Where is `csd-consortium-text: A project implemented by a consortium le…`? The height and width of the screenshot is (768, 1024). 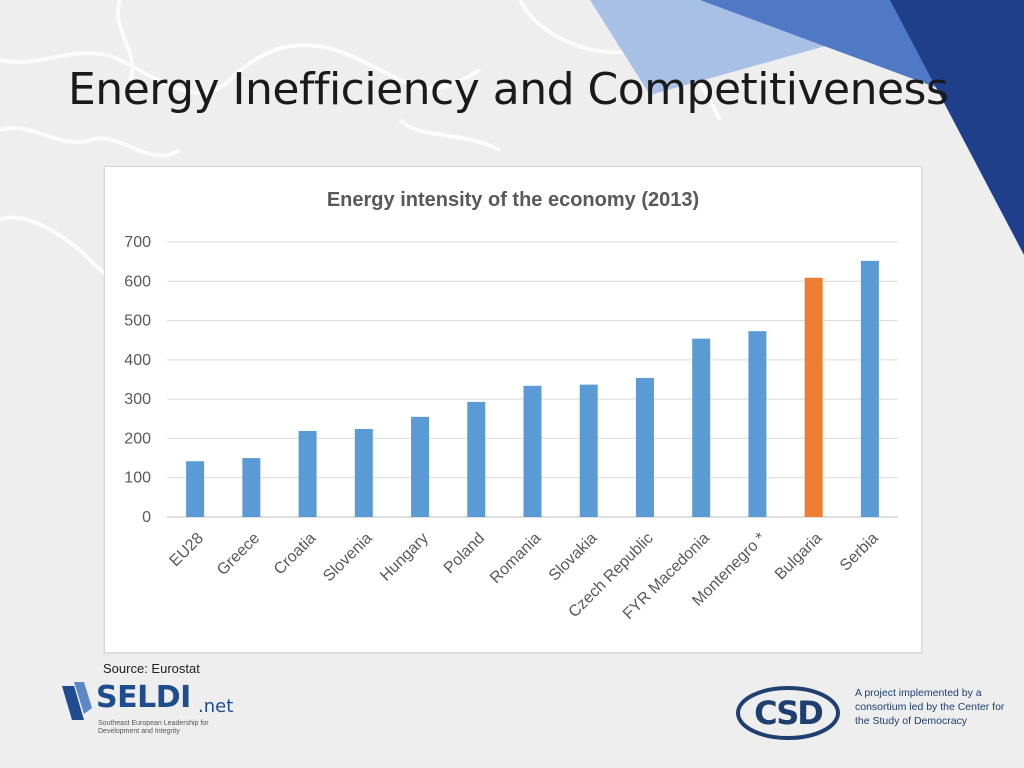
csd-consortium-text: A project implemented by a consortium le… is located at coordinates (930, 707).